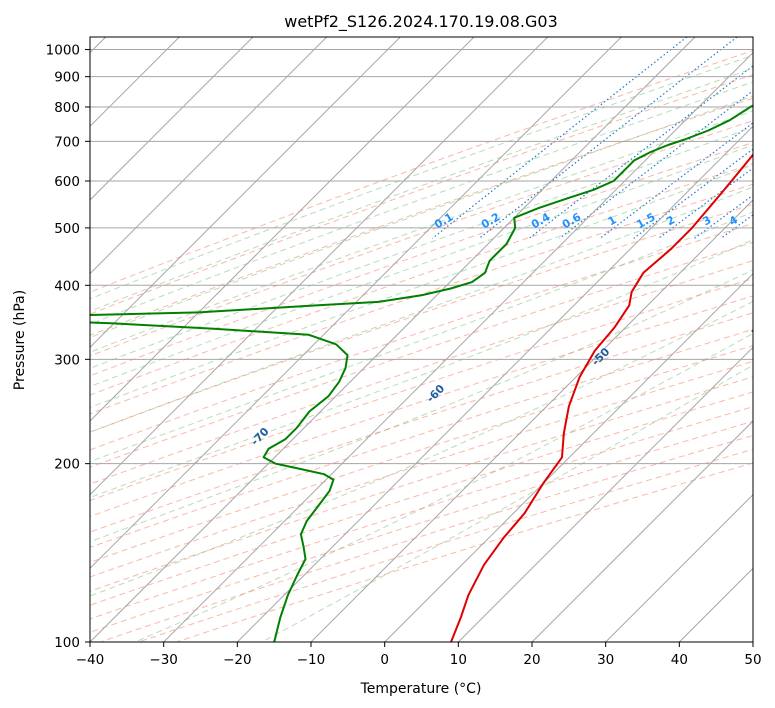 The width and height of the screenshot is (775, 708). I want to click on y-axis: 100 200 300 400 500 600 700 800 900 1000, so click(68, 347).